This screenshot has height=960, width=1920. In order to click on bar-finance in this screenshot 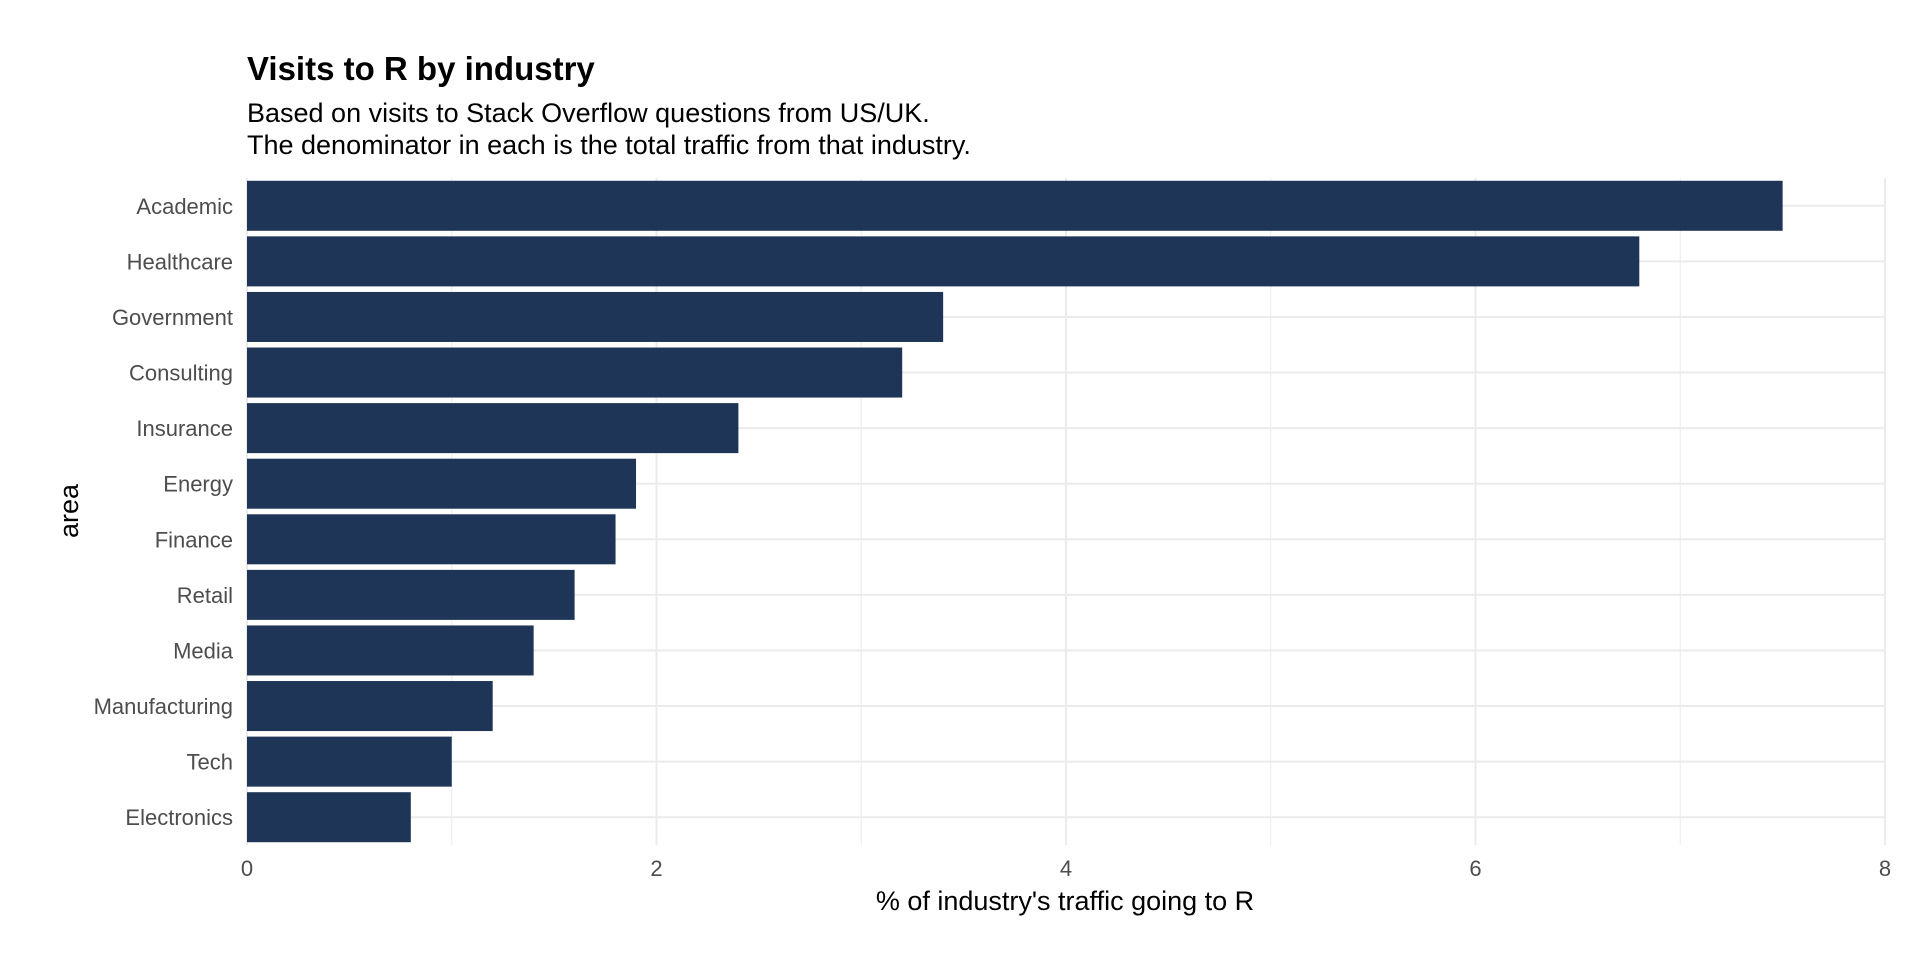, I will do `click(431, 539)`.